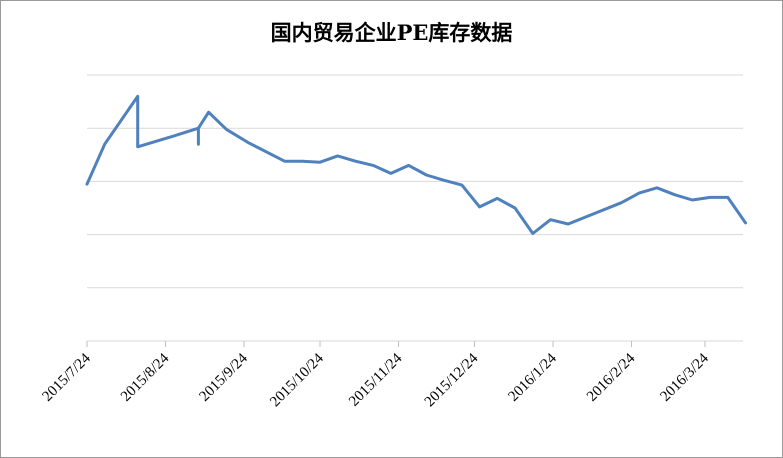 This screenshot has height=458, width=783. I want to click on x-tick-label-8: 2016/3/24, so click(684, 377).